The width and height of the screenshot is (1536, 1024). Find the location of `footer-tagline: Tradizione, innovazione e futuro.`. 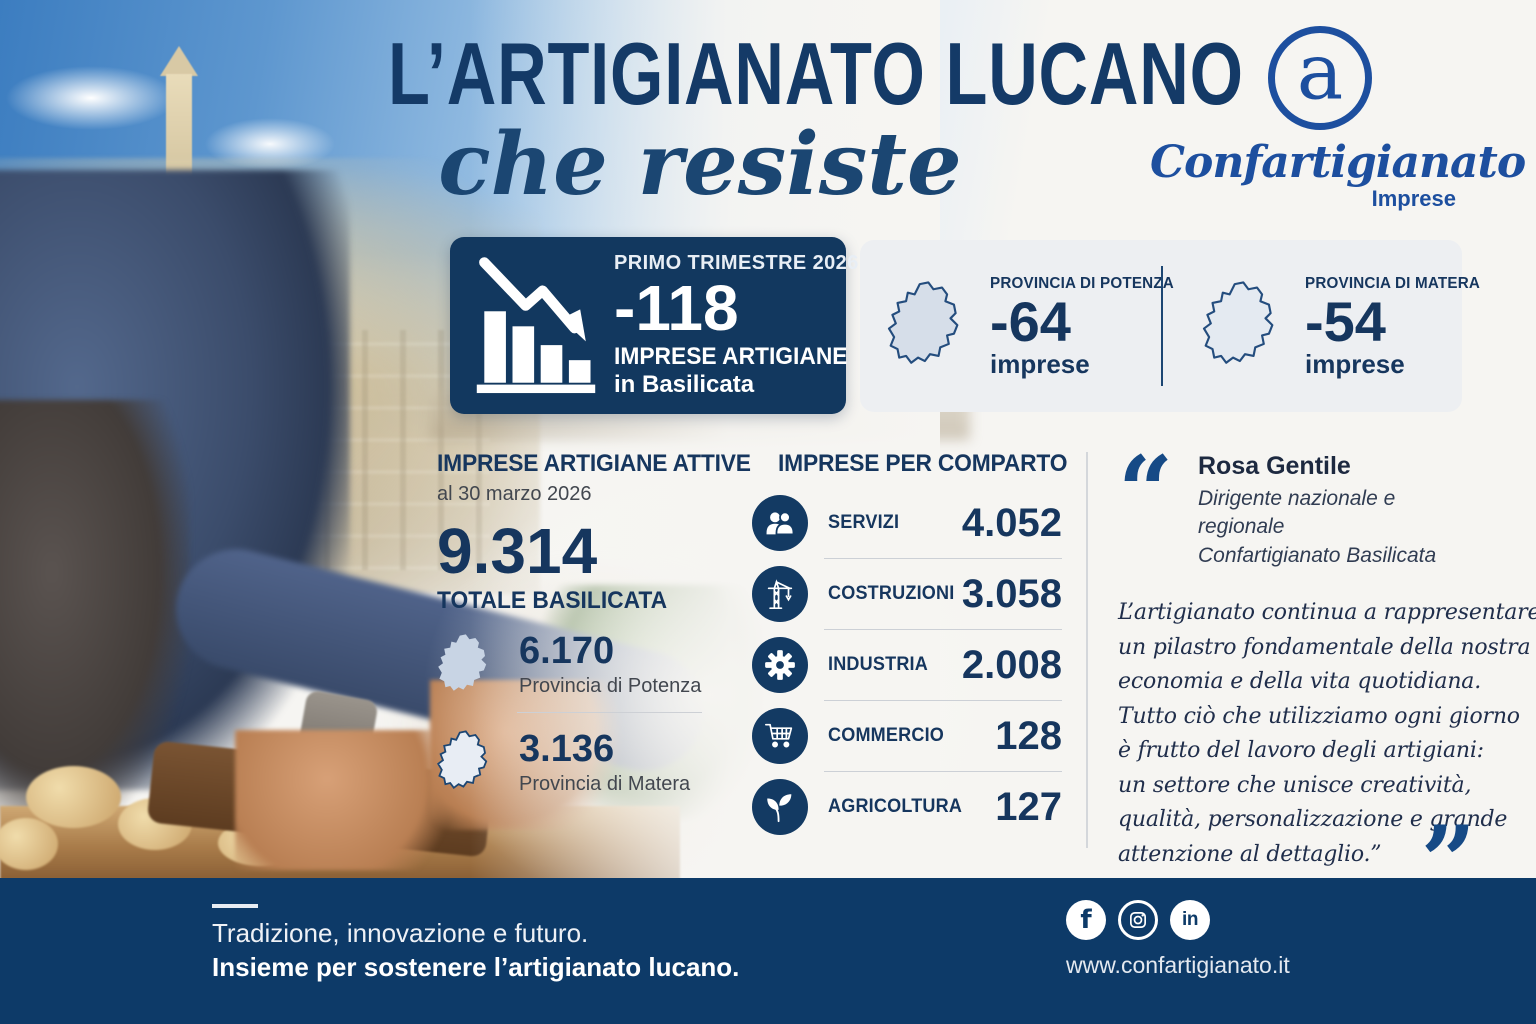

footer-tagline: Tradizione, innovazione e futuro. is located at coordinates (400, 933).